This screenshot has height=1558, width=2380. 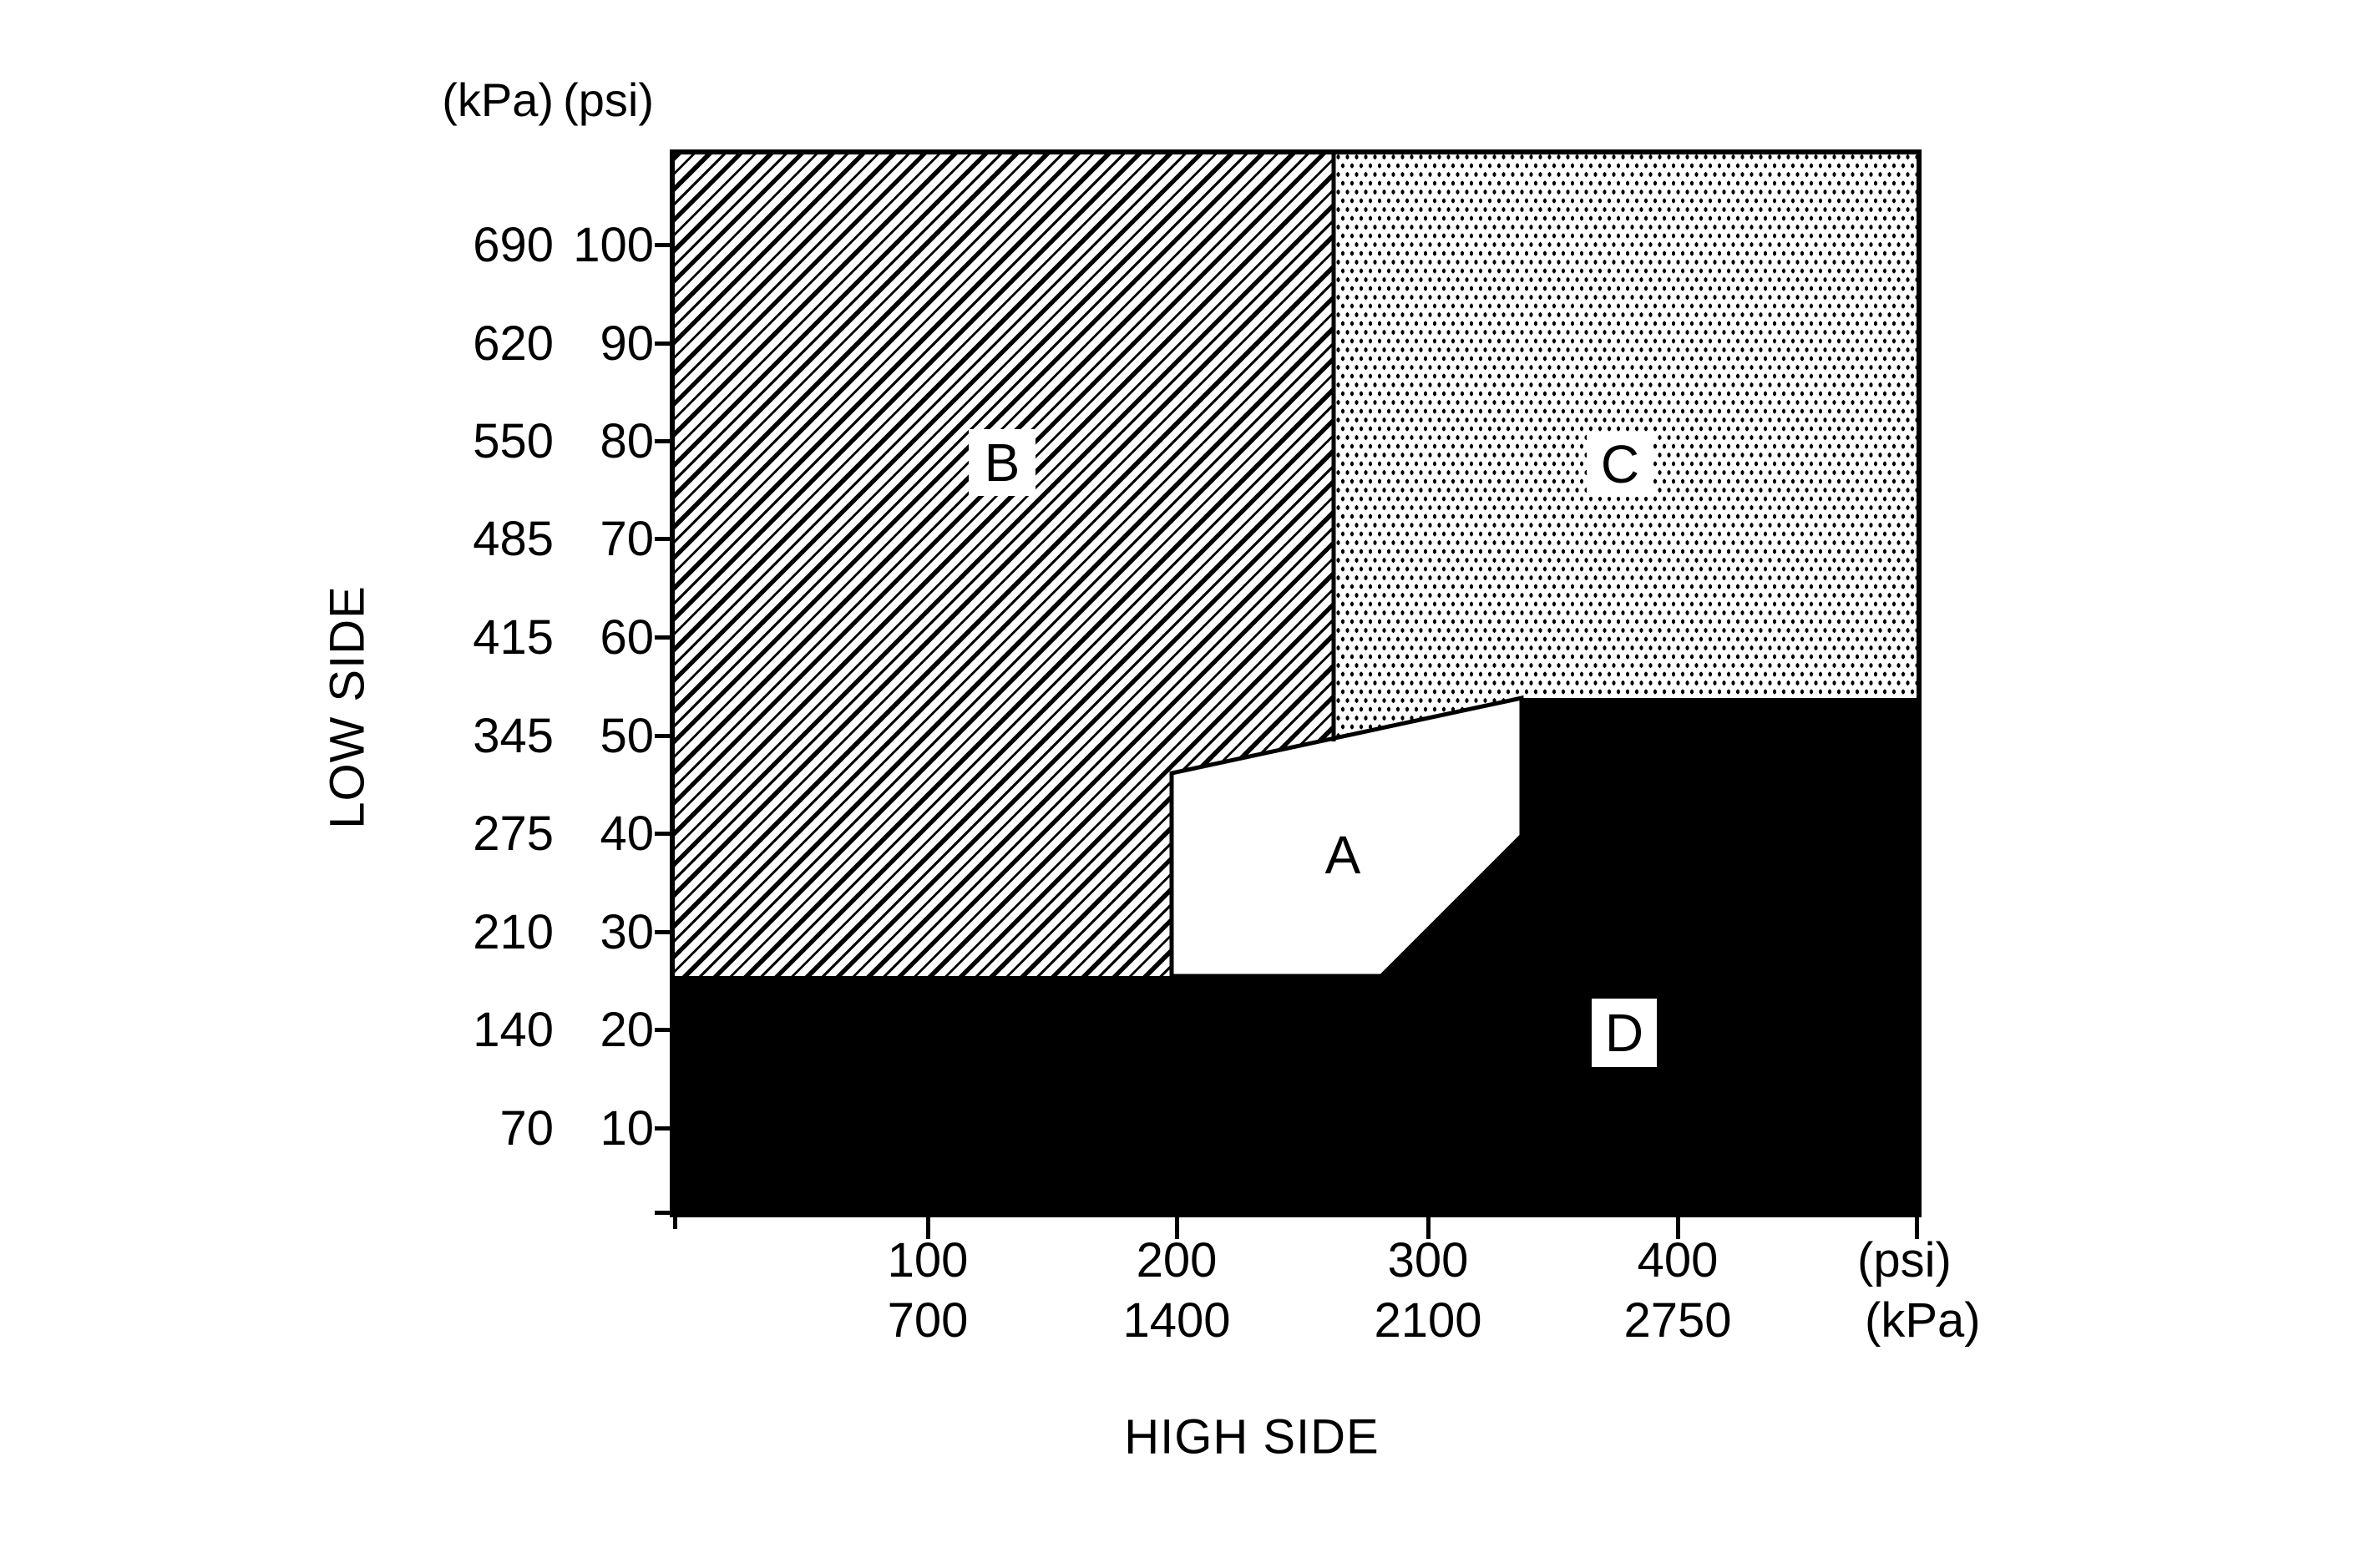 I want to click on y-tick-kpa: 345, so click(x=513, y=736).